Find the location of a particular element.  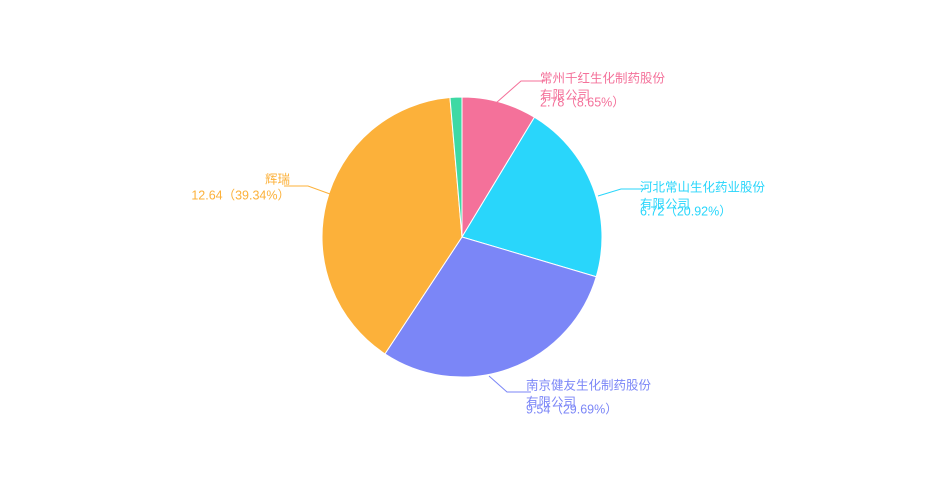

leader-line-huirui is located at coordinates (307, 190).